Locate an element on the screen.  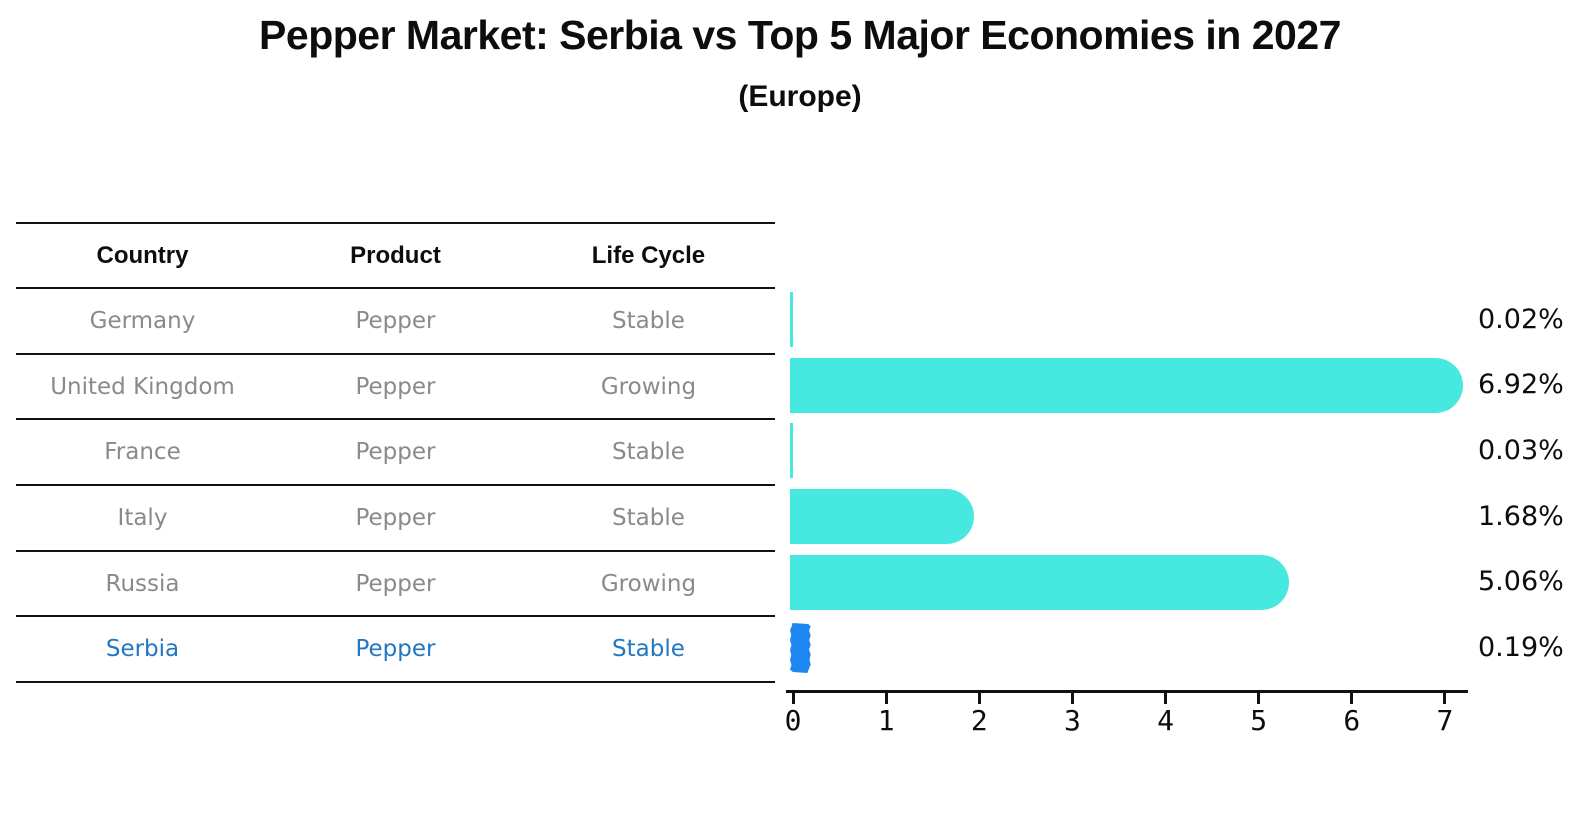
table-row: United Kingdom Pepper Growing is located at coordinates (395, 388).